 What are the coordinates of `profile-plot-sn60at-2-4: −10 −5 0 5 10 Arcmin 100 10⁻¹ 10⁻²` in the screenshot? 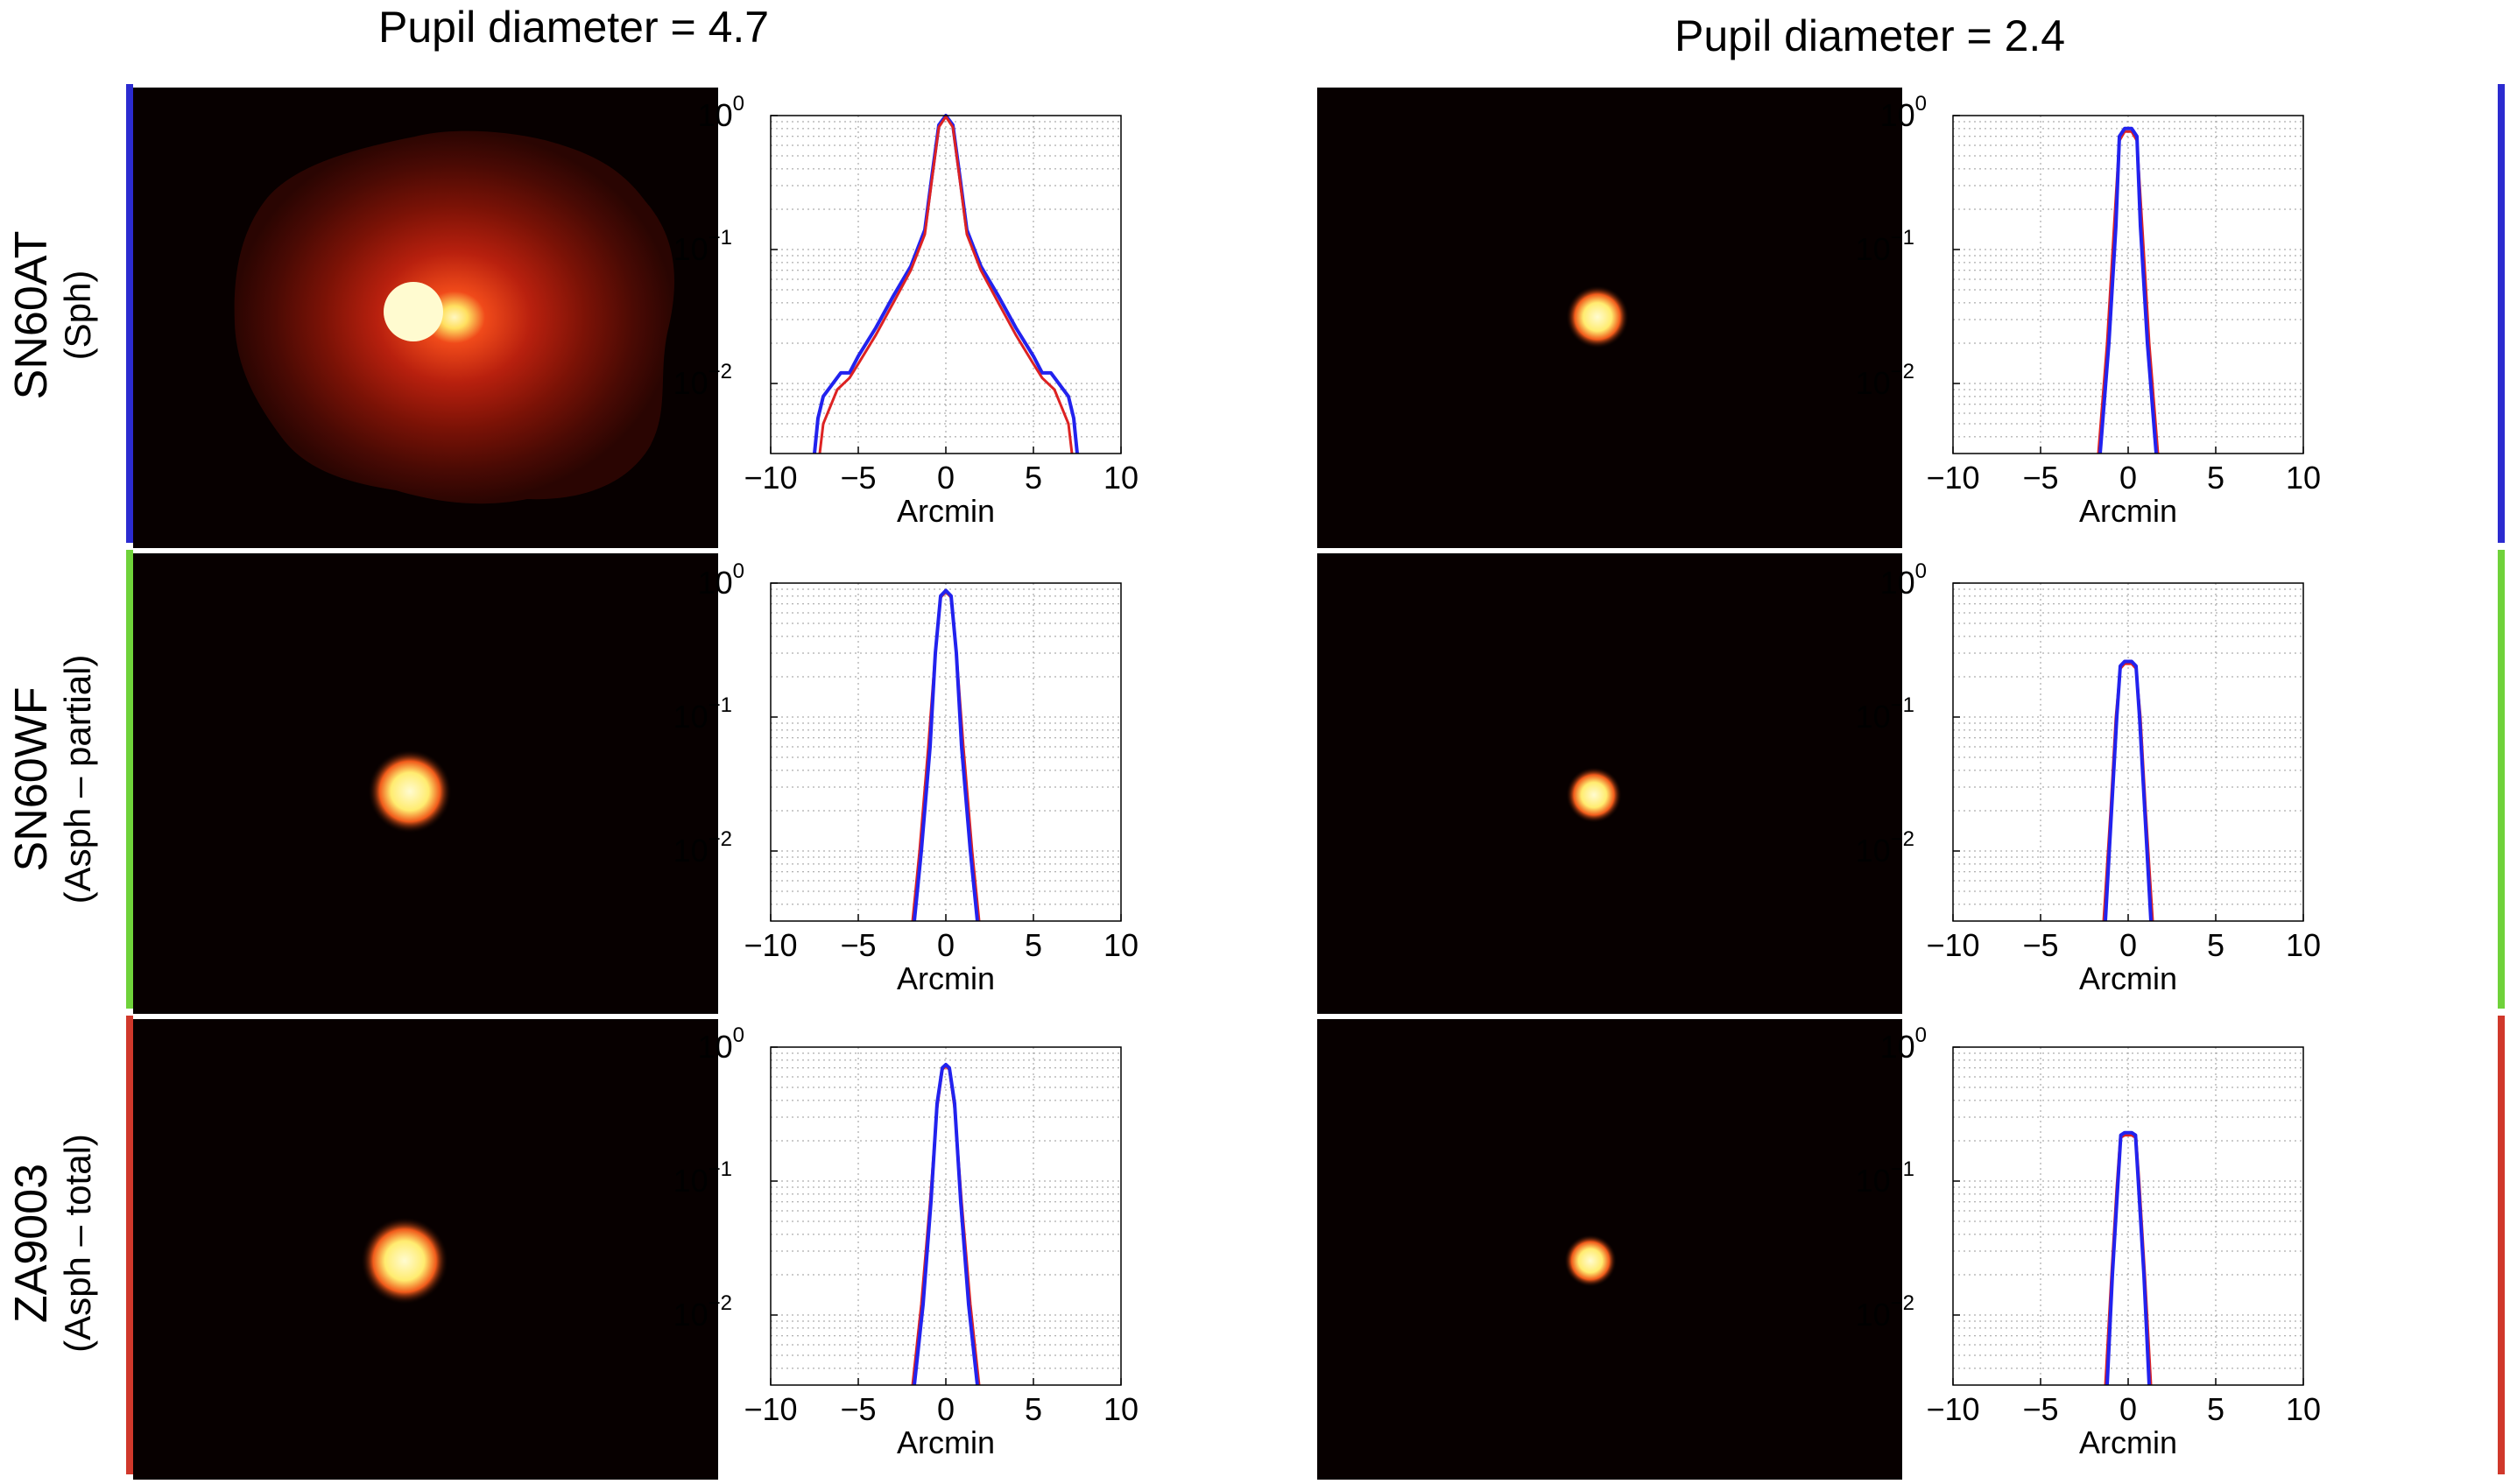 It's located at (2163, 320).